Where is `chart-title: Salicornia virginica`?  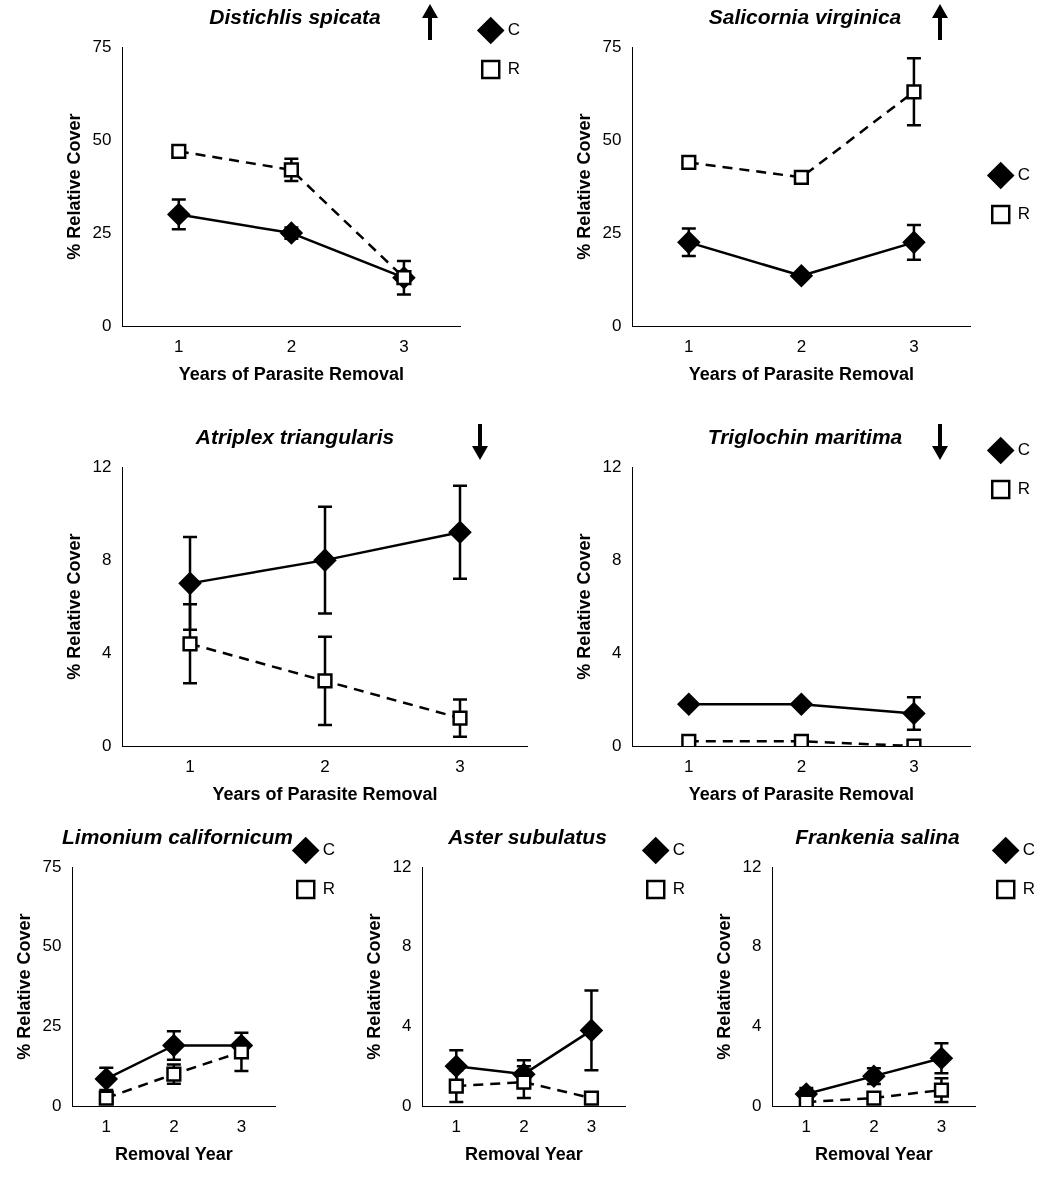
chart-title: Salicornia virginica is located at coordinates (805, 17).